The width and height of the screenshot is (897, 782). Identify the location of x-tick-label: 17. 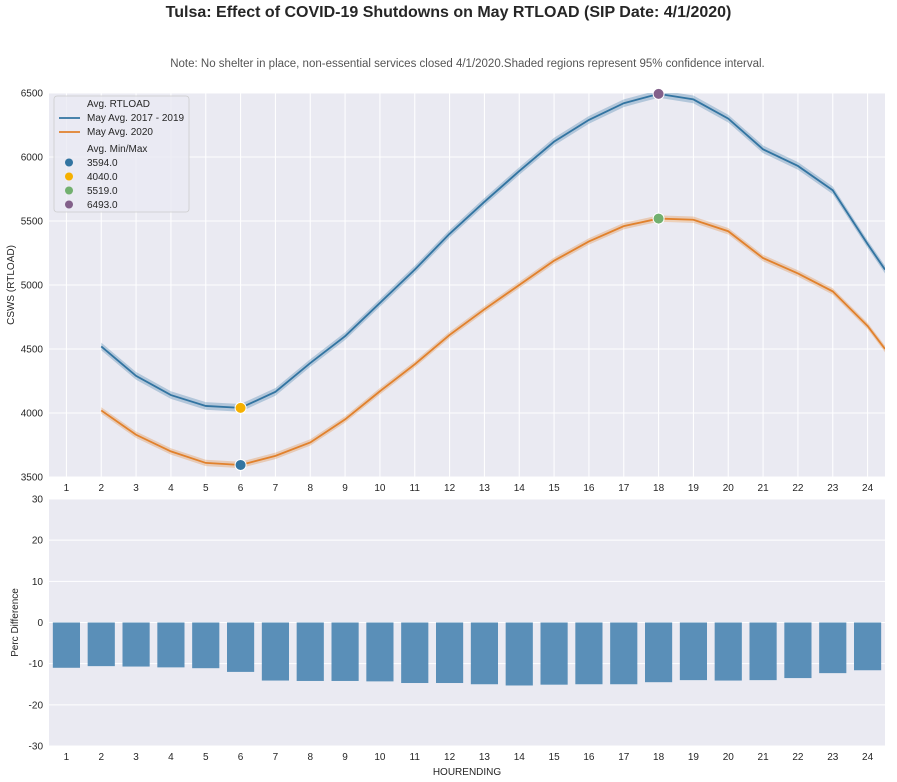
(624, 488).